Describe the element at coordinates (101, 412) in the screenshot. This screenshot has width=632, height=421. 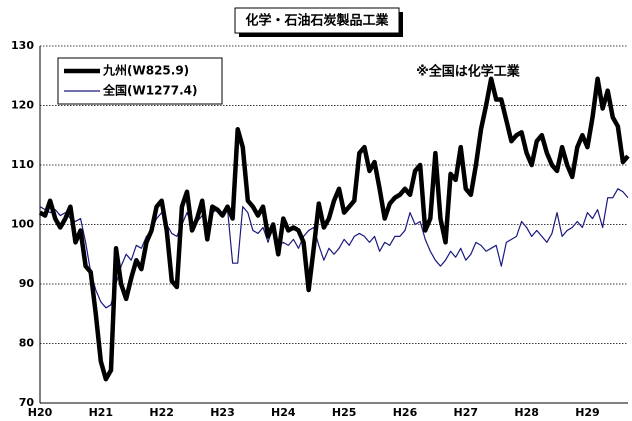
I see `x-tick-label: H21` at that location.